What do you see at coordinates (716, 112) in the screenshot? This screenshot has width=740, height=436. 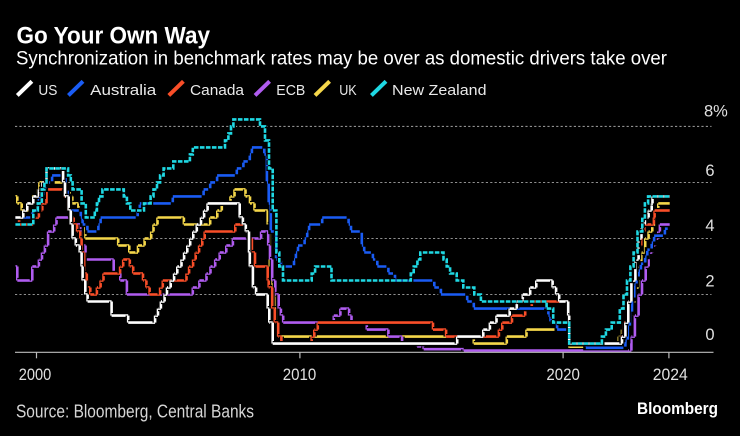 I see `svg-text: 8%` at bounding box center [716, 112].